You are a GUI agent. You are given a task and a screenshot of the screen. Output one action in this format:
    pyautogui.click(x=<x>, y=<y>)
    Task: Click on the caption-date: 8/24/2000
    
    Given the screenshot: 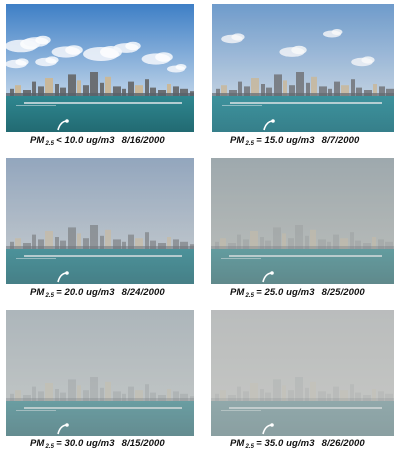 What is the action you would take?
    pyautogui.click(x=143, y=292)
    